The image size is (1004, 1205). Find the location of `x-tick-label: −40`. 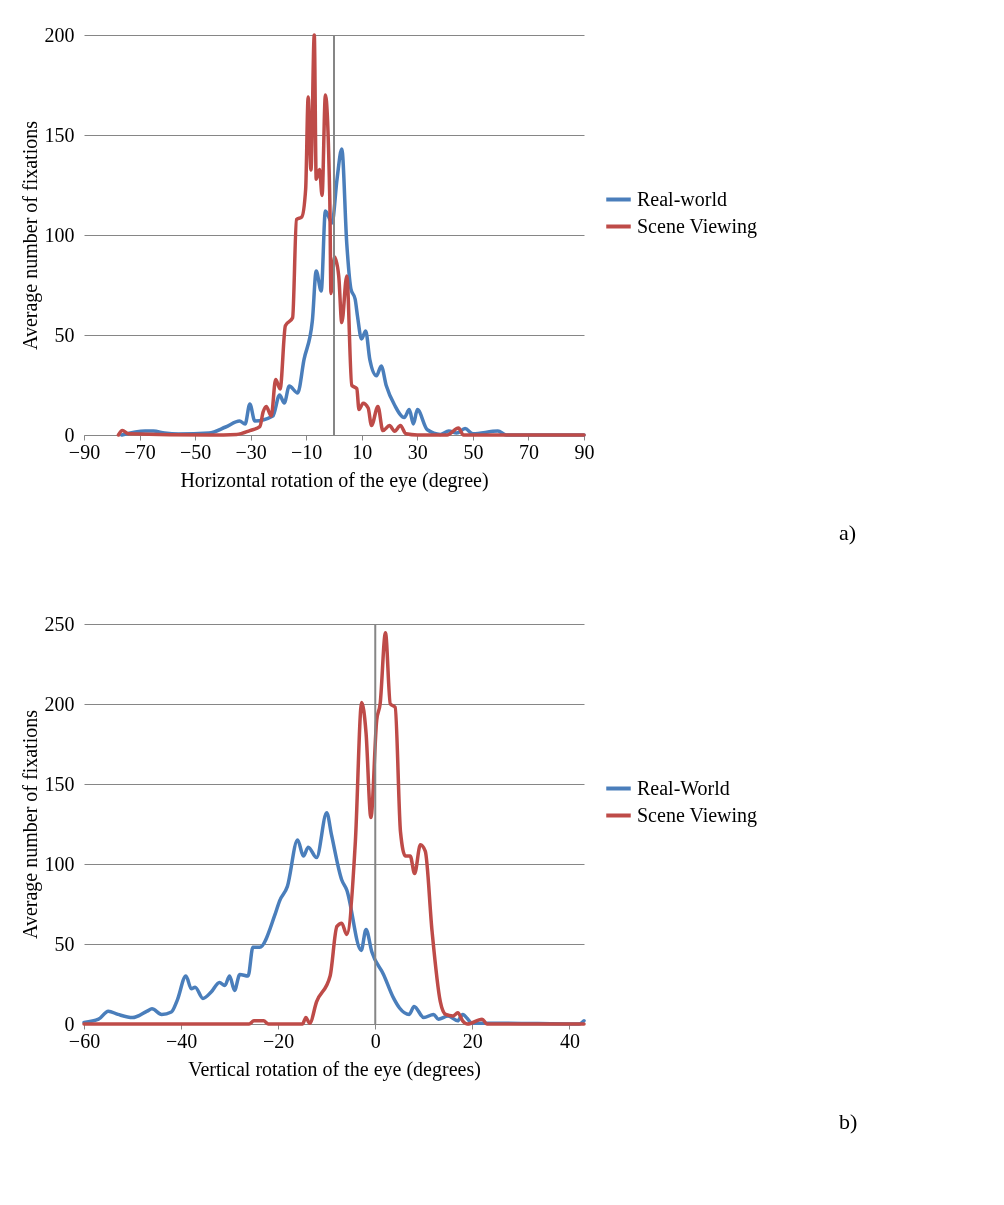

x-tick-label: −40 is located at coordinates (181, 1040).